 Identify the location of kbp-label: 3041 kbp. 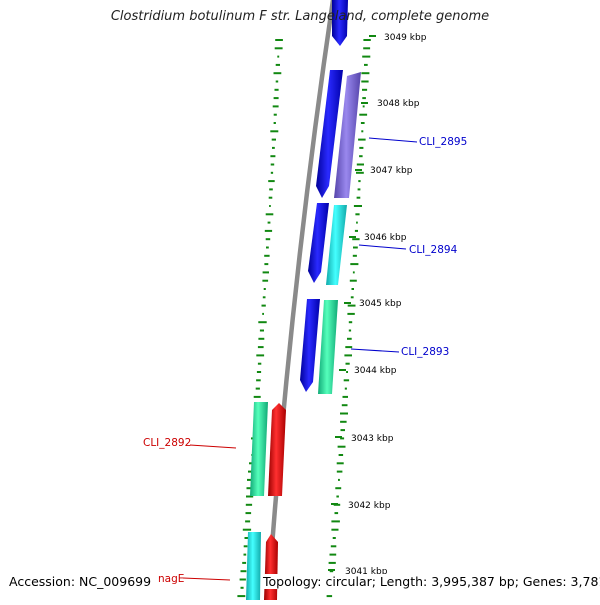
(366, 572).